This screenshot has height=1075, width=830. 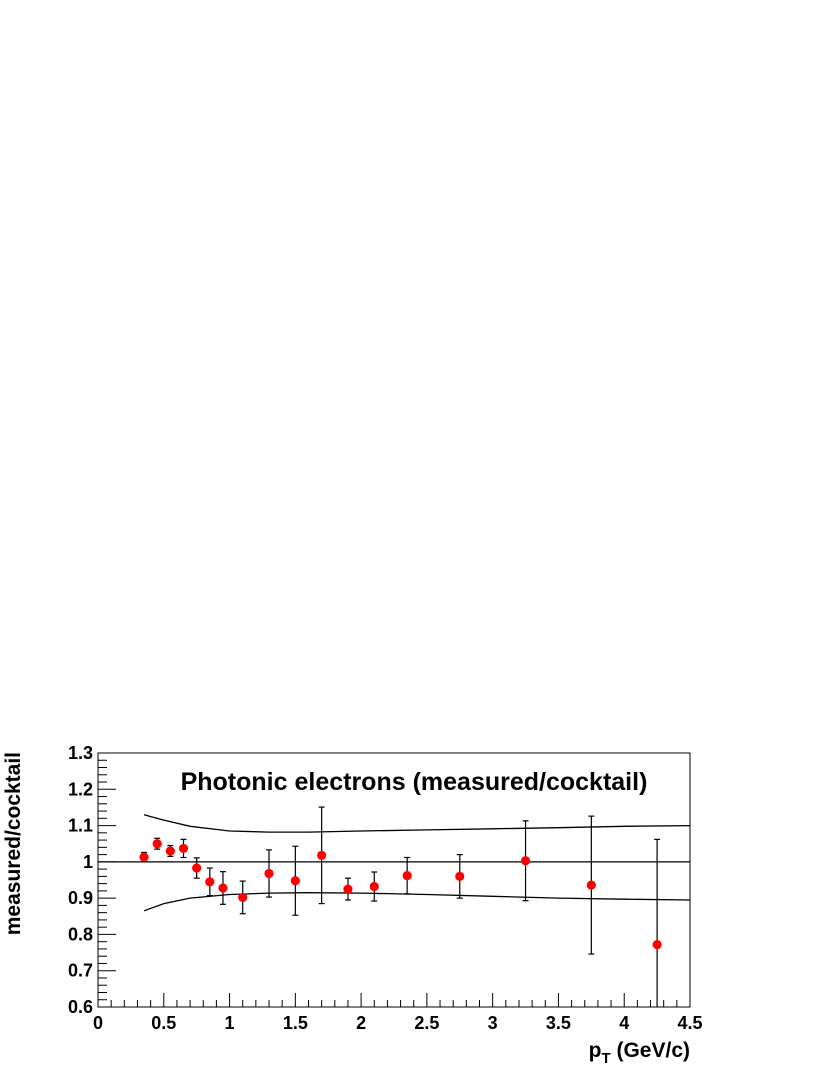 What do you see at coordinates (650, 1050) in the screenshot?
I see `x-axis-label-units: (GeV/c)` at bounding box center [650, 1050].